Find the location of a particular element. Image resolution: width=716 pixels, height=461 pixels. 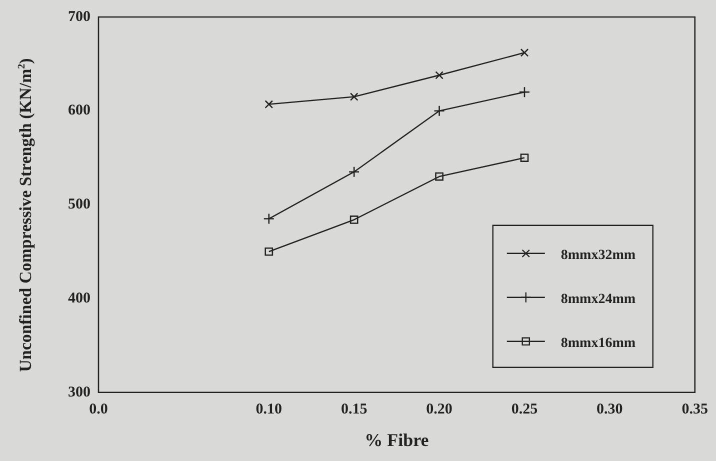

legend-label: 8mmx16mm is located at coordinates (598, 344).